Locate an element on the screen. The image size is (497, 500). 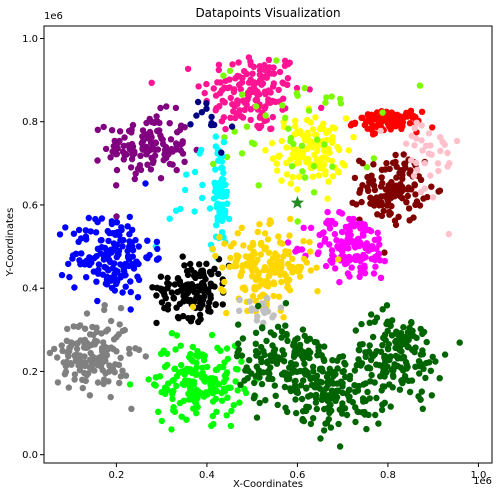
centroid-star-marker is located at coordinates (297, 202).